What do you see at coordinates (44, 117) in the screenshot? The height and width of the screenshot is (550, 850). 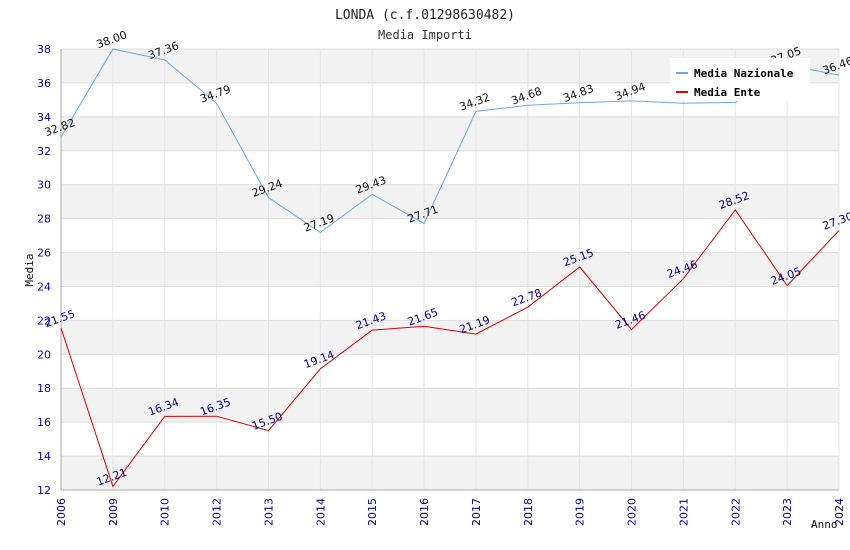 I see `y-tick-label: 34` at bounding box center [44, 117].